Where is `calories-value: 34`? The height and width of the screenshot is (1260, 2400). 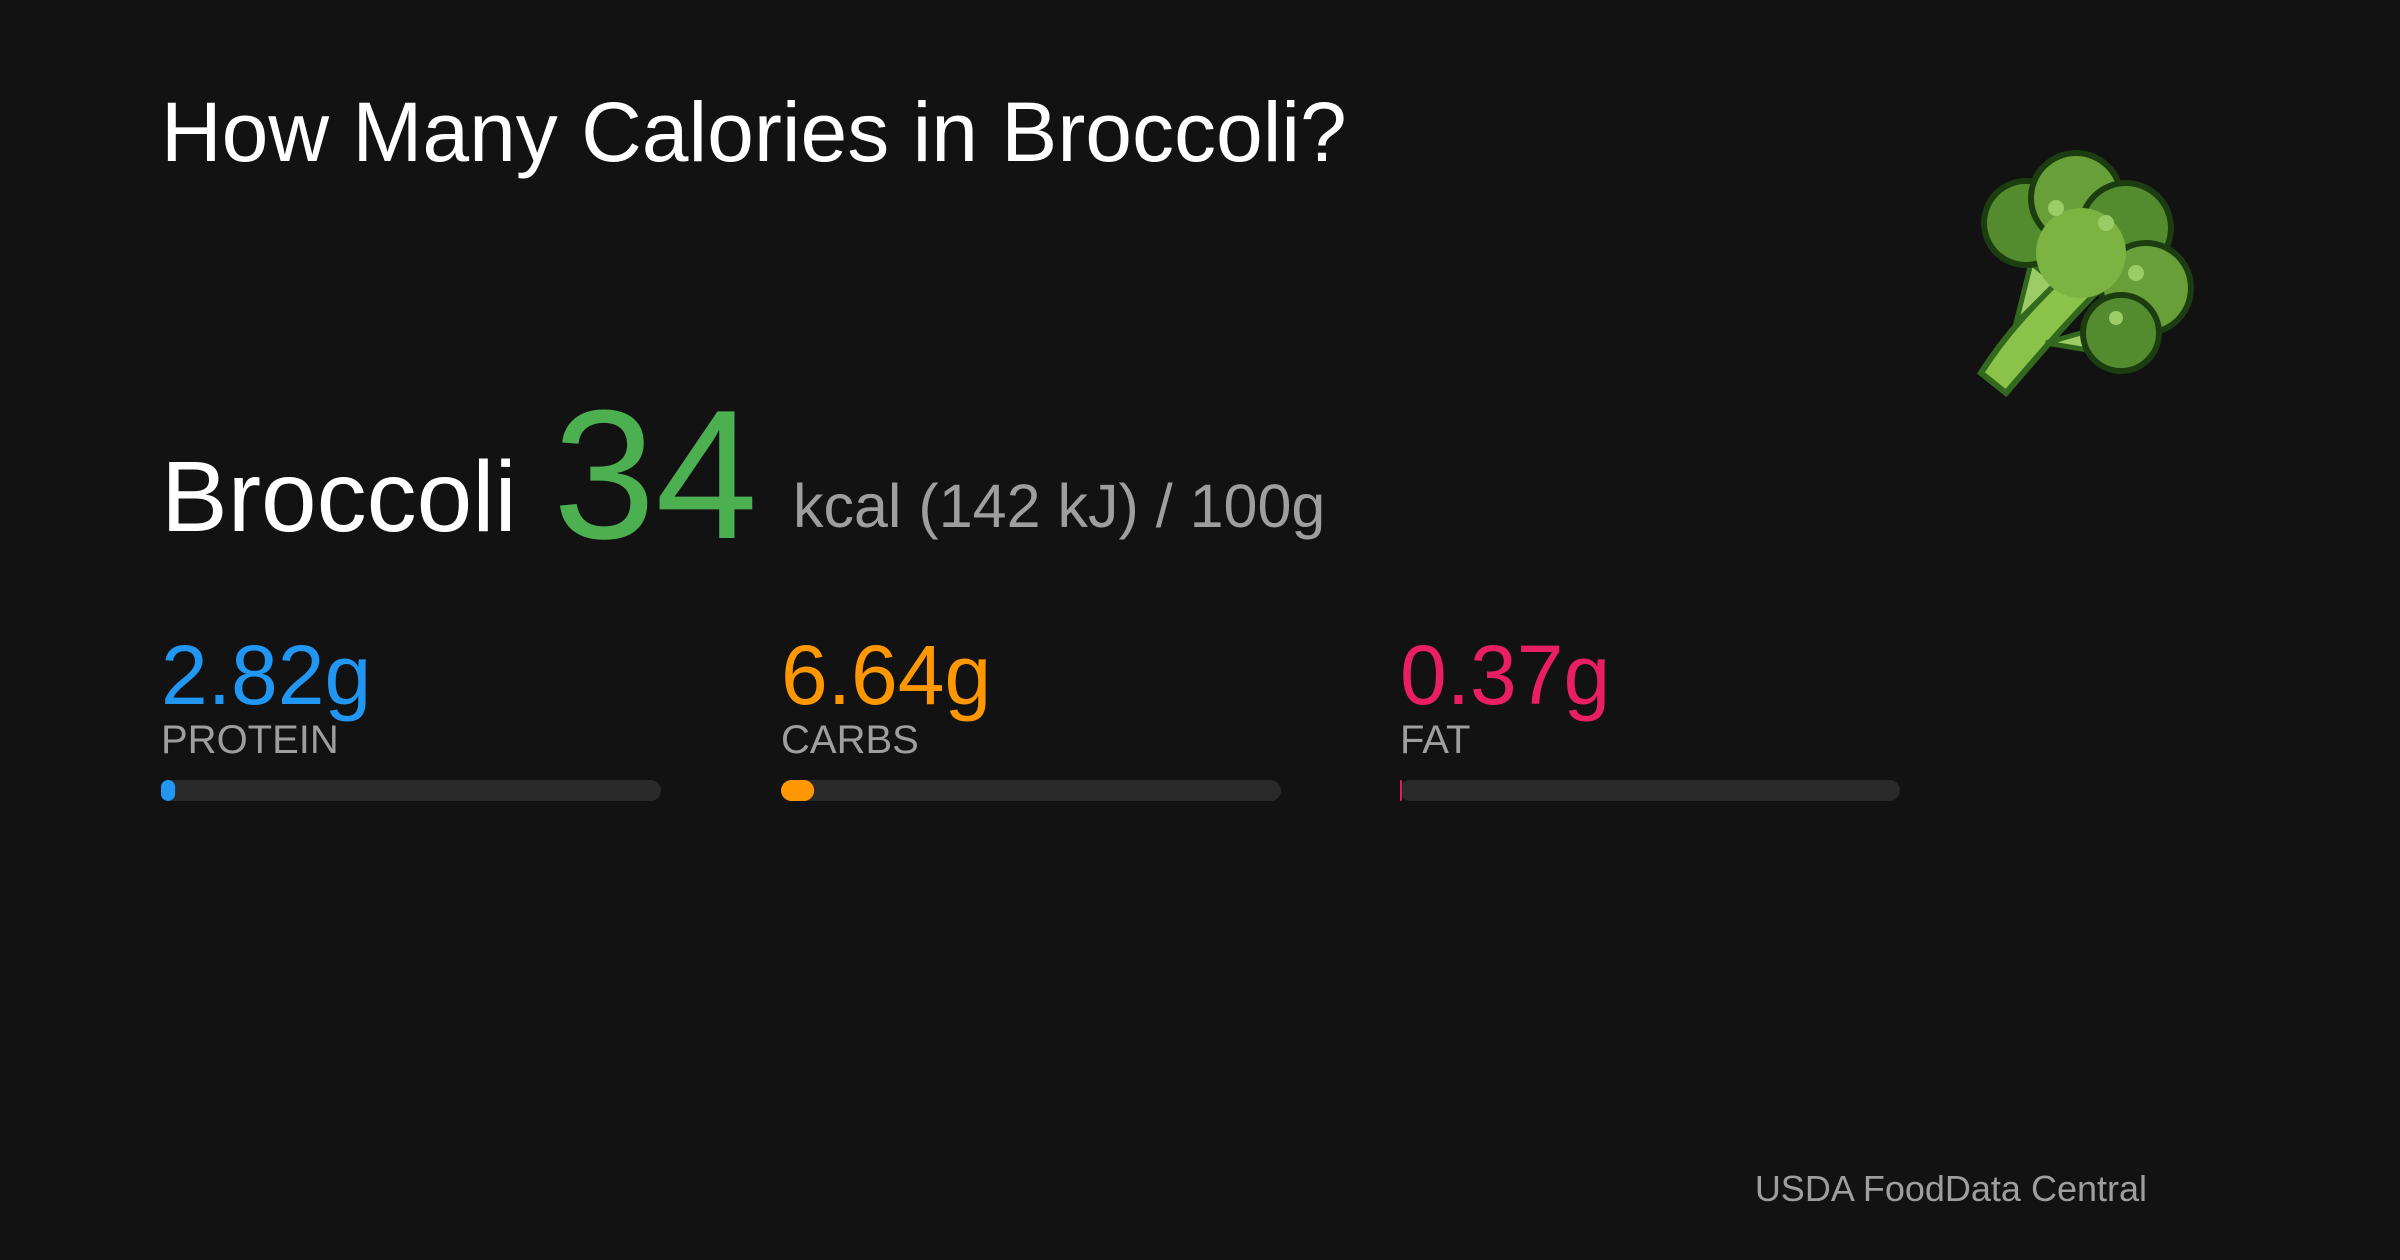 calories-value: 34 is located at coordinates (655, 474).